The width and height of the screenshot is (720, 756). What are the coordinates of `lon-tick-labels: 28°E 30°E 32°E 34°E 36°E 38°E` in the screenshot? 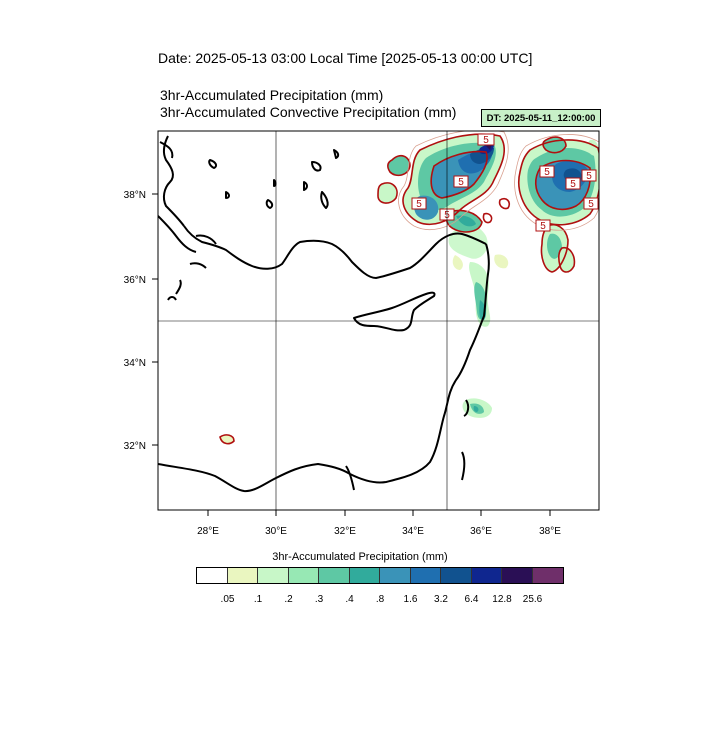 It's located at (379, 531).